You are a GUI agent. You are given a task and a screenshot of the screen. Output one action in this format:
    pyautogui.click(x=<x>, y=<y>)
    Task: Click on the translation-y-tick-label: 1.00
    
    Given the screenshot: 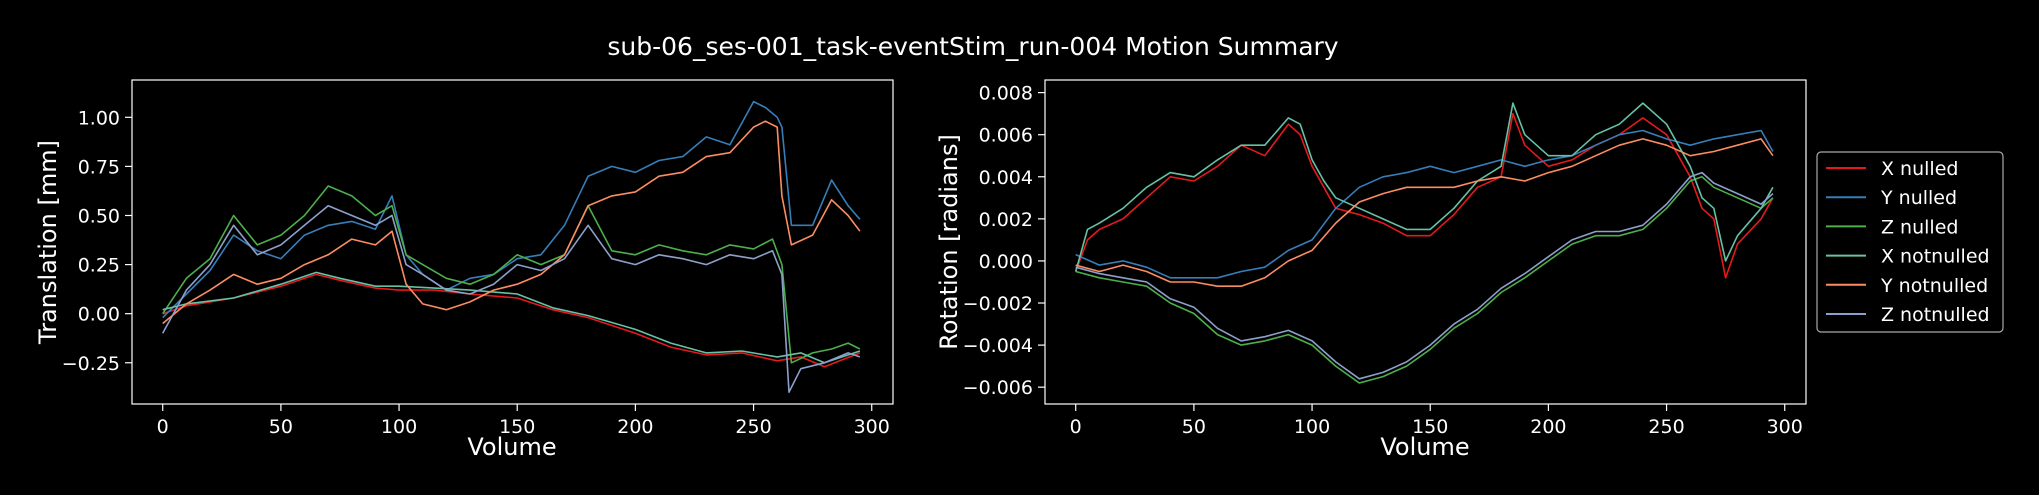 What is the action you would take?
    pyautogui.click(x=99, y=118)
    